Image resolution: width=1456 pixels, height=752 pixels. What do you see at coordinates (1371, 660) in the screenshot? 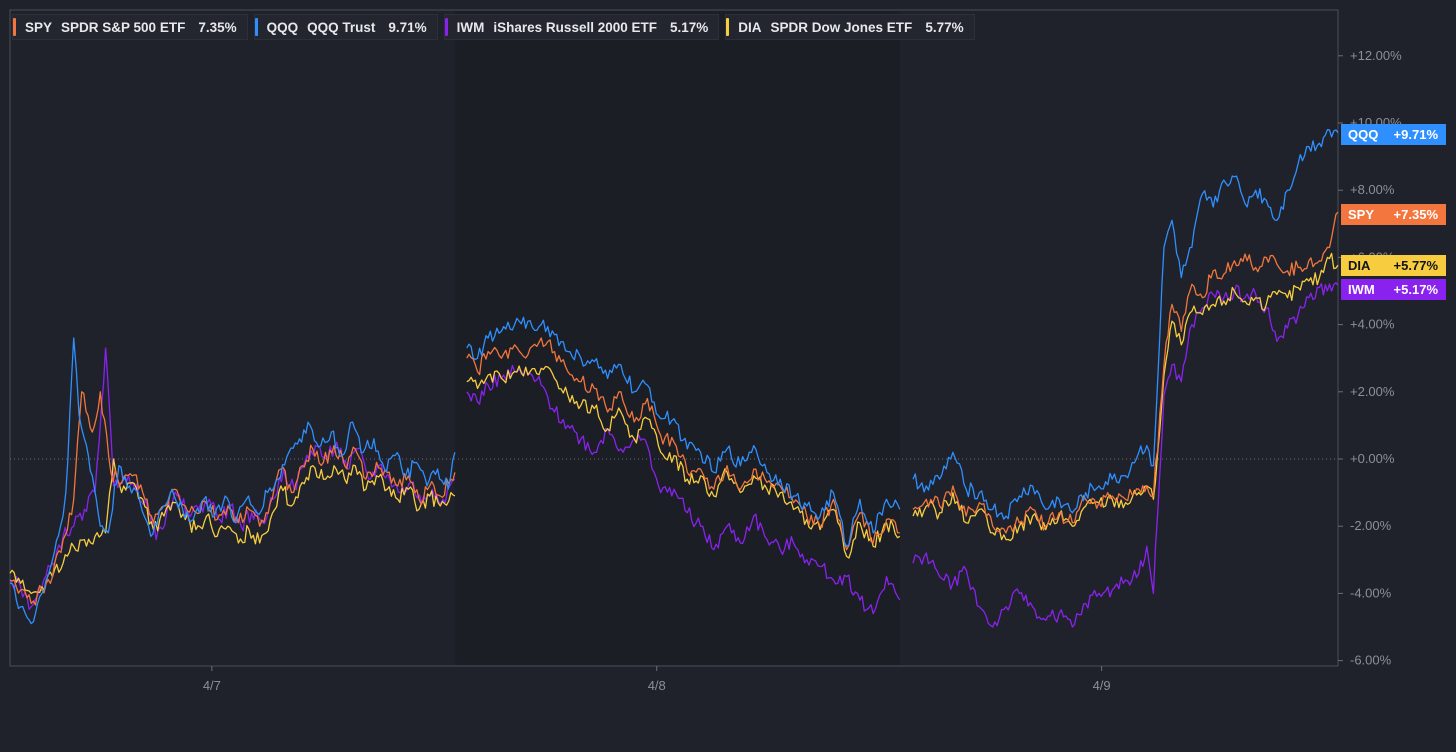
I see `y-tick-label: -6.00%` at bounding box center [1371, 660].